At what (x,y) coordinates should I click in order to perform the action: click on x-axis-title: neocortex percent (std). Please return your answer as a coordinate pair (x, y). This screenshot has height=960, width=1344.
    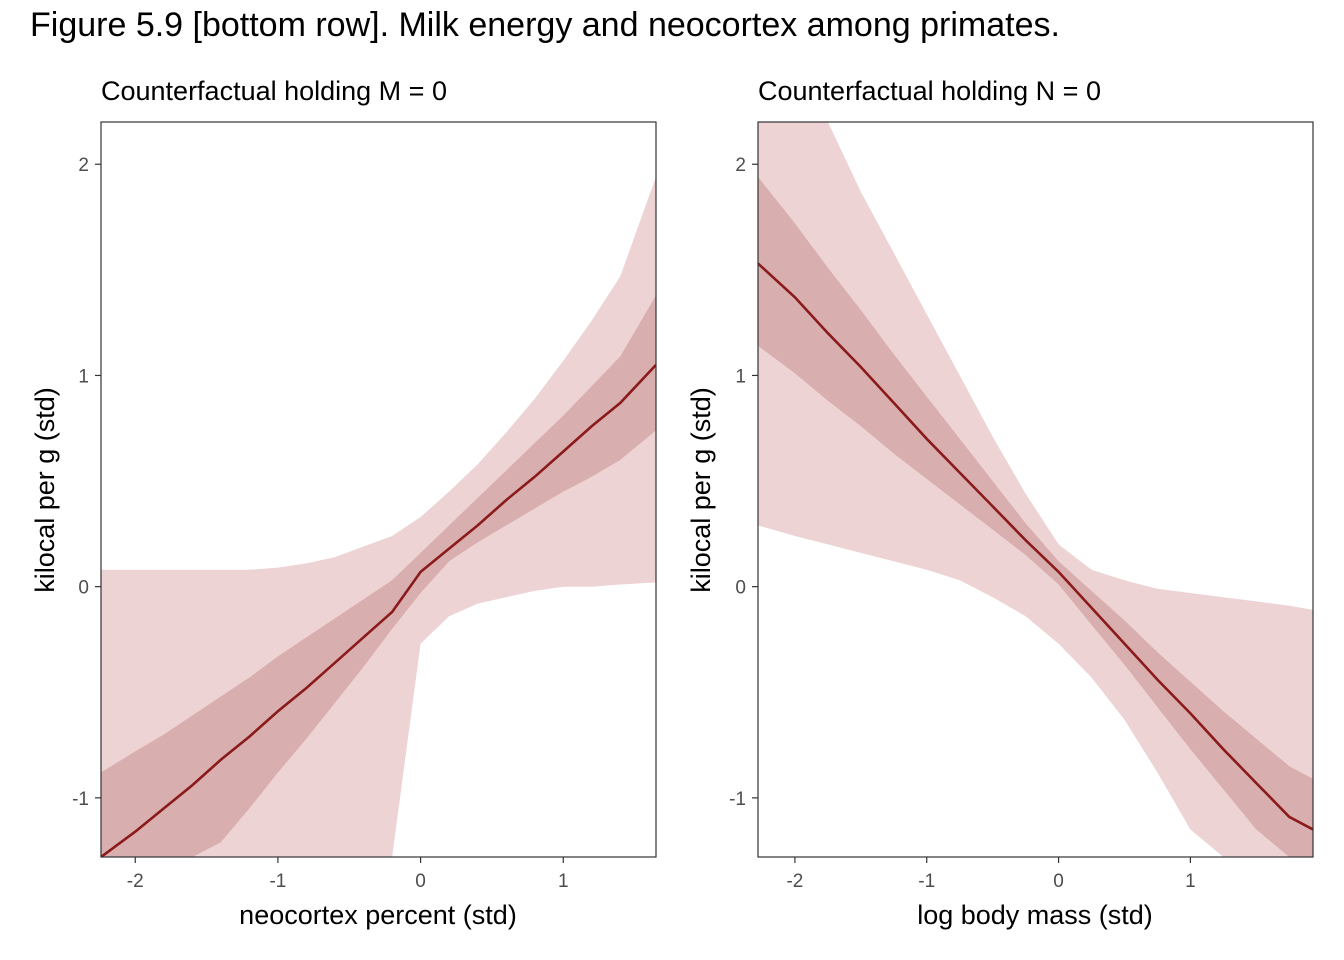
    Looking at the image, I should click on (378, 915).